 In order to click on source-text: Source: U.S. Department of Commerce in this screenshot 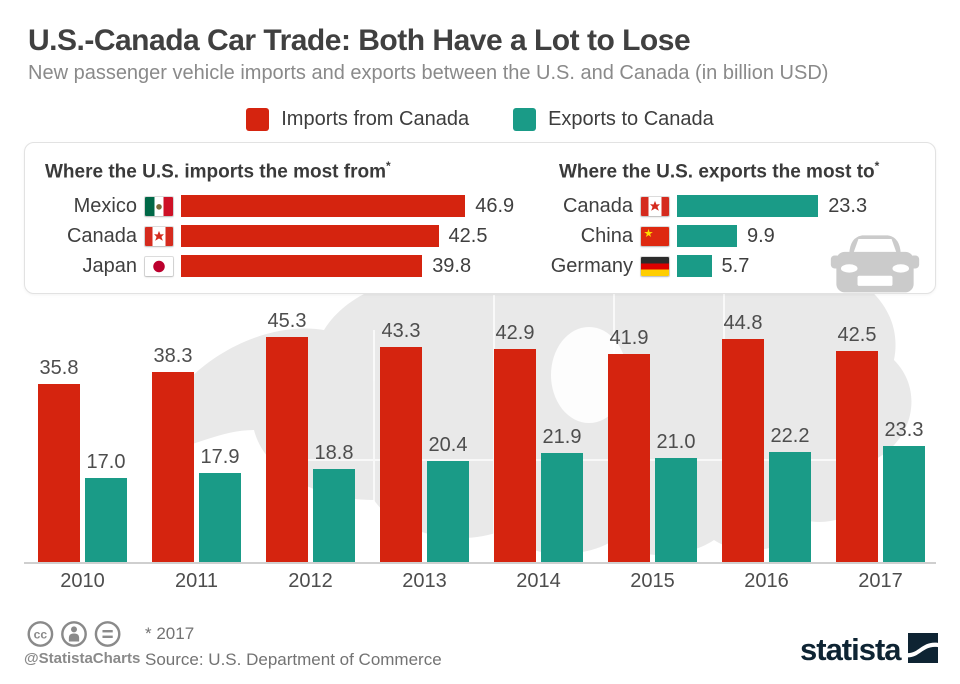, I will do `click(293, 659)`.